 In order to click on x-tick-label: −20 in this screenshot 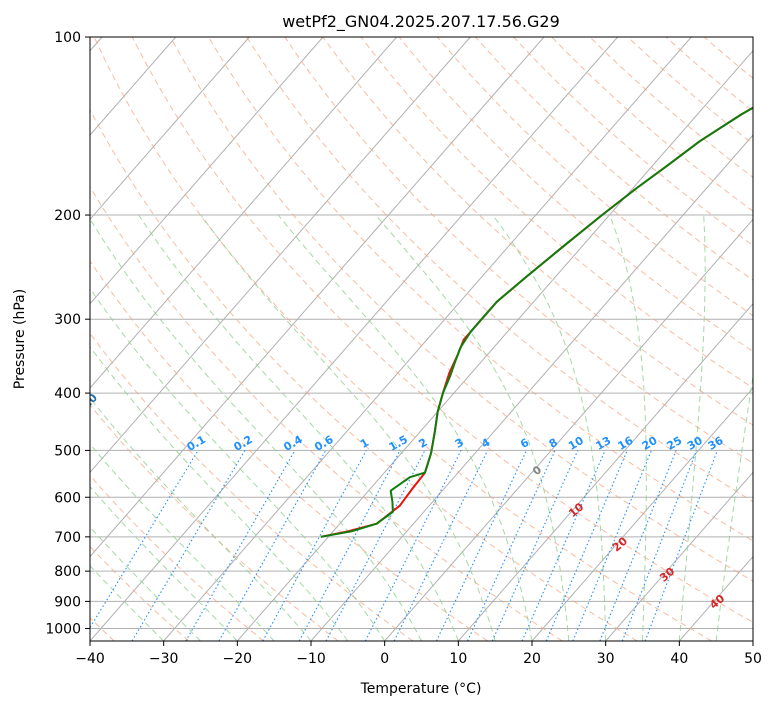, I will do `click(238, 659)`.